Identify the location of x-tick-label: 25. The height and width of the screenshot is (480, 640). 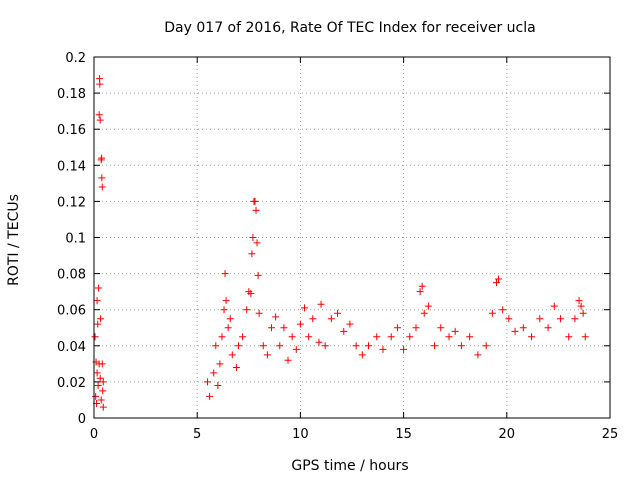
(610, 434).